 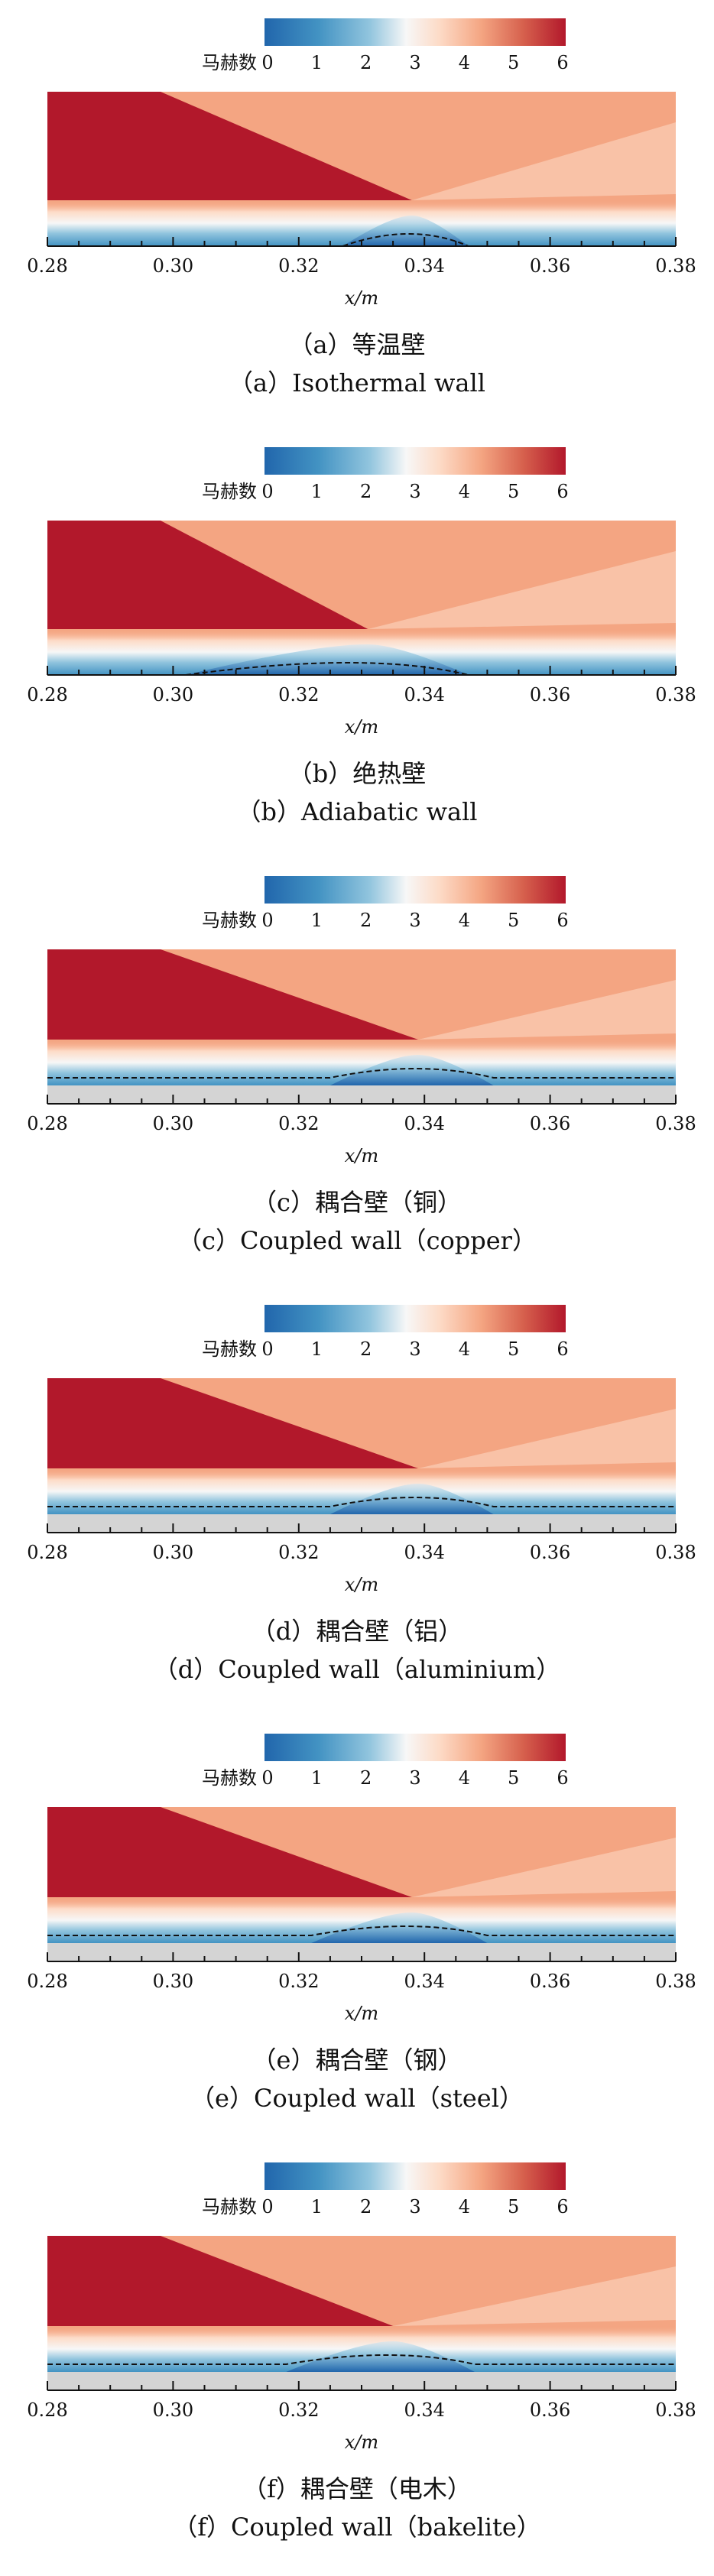 I want to click on caption-cn: （a）等温壁, so click(x=356, y=344).